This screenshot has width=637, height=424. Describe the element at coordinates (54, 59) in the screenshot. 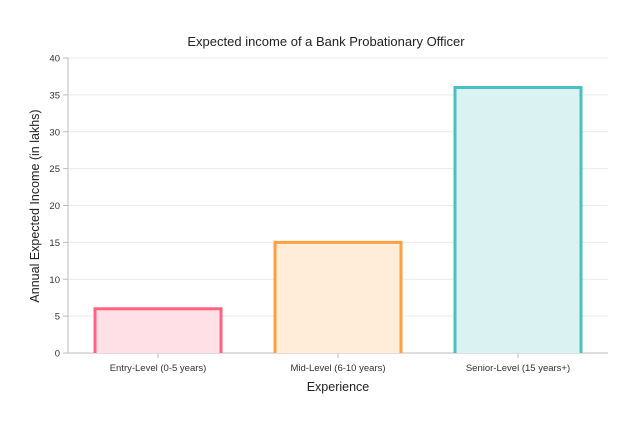

I see `y-tick-label: 40` at that location.